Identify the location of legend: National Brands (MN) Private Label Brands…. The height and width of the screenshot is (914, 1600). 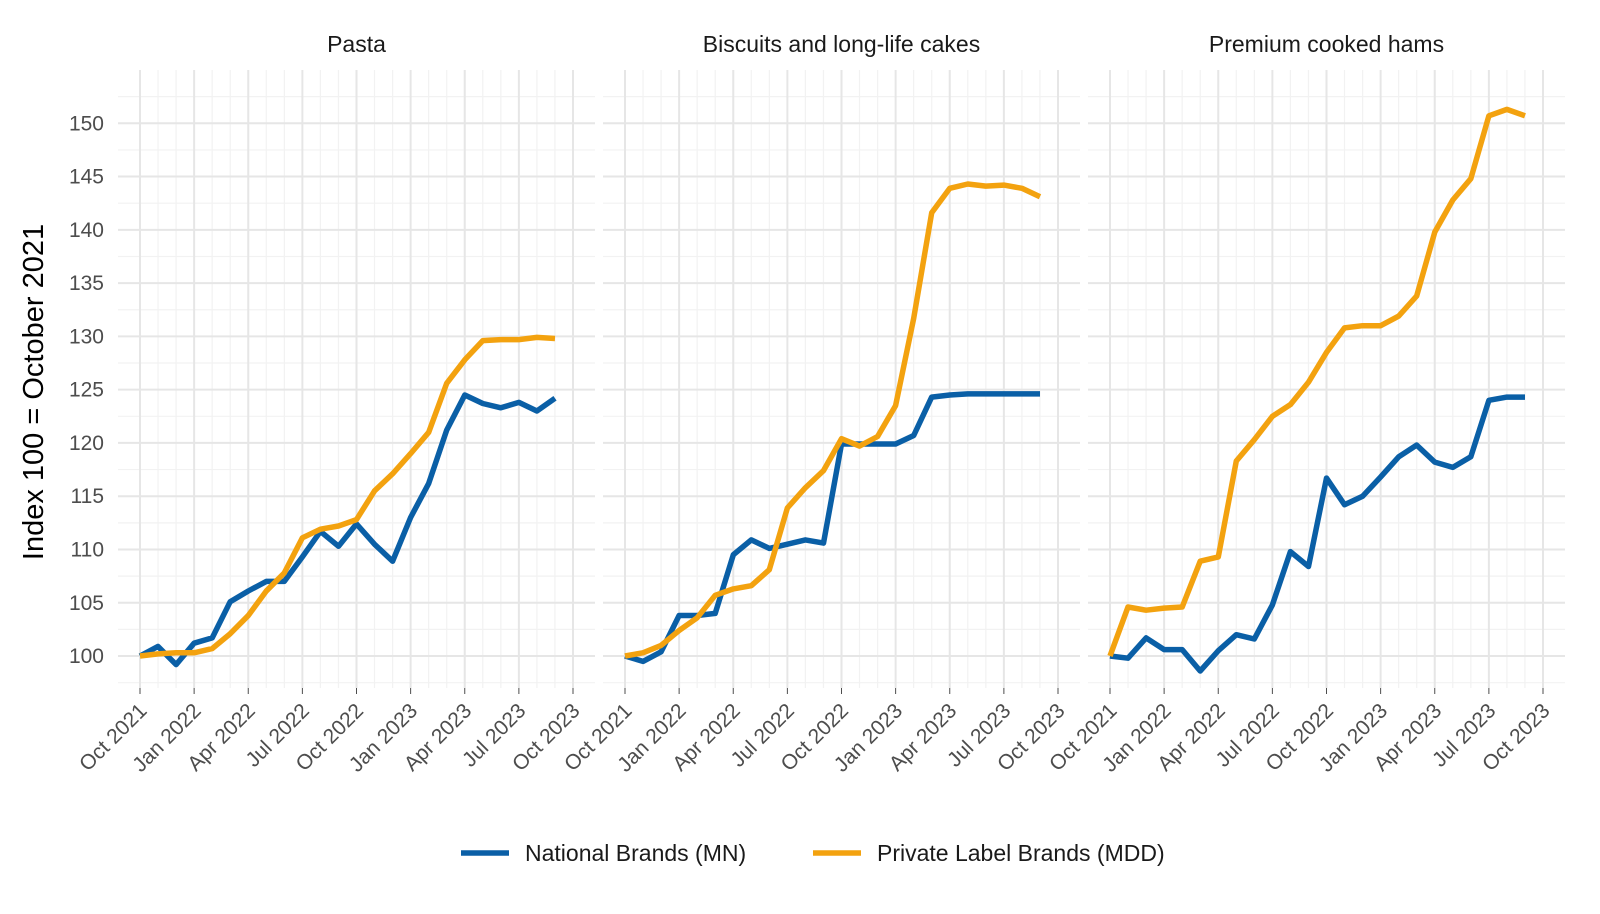
(813, 853).